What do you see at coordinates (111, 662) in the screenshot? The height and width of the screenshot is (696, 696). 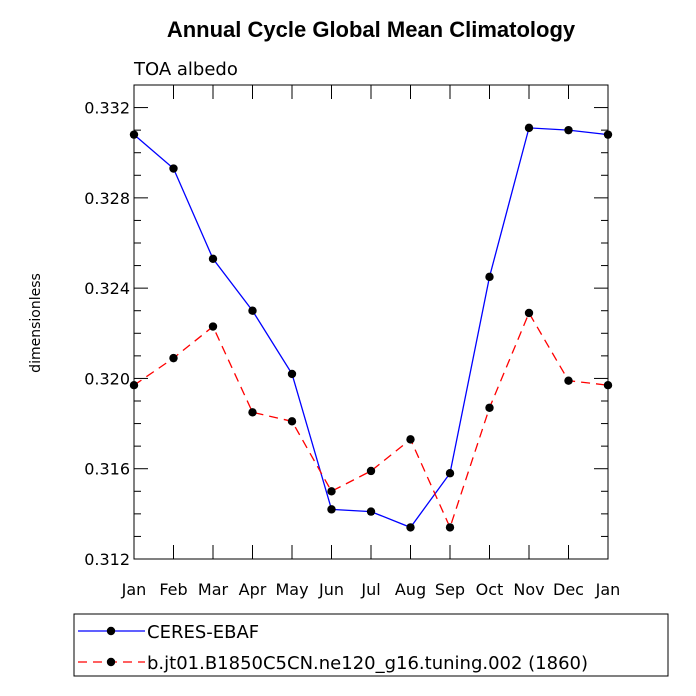 I see `legend-marker-model` at bounding box center [111, 662].